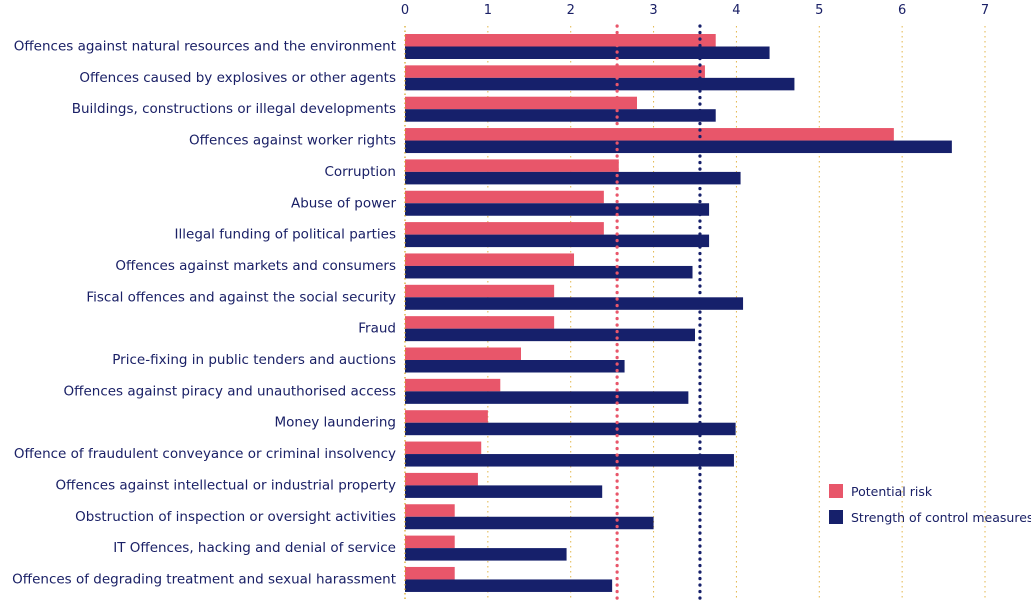 This screenshot has width=1031, height=602. What do you see at coordinates (343, 203) in the screenshot?
I see `category-label: Abuse of power` at bounding box center [343, 203].